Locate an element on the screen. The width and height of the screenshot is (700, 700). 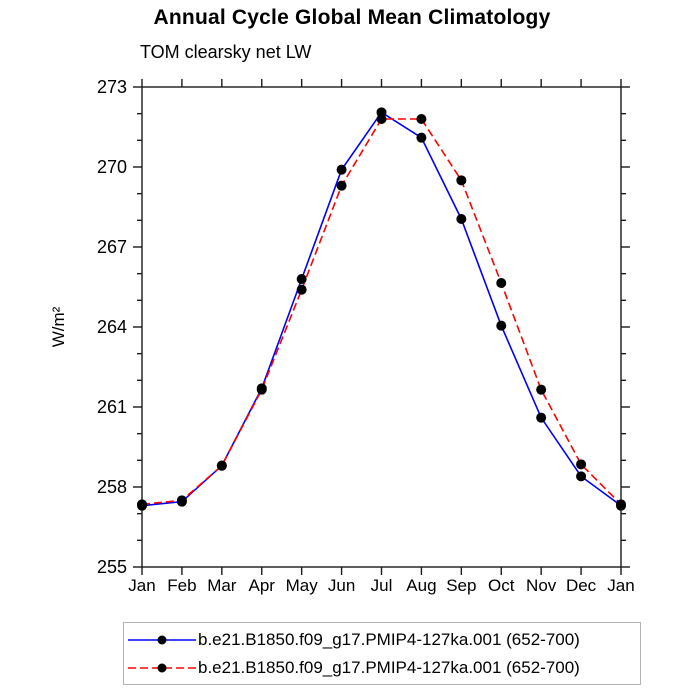
x-tick-label: Mar is located at coordinates (222, 585).